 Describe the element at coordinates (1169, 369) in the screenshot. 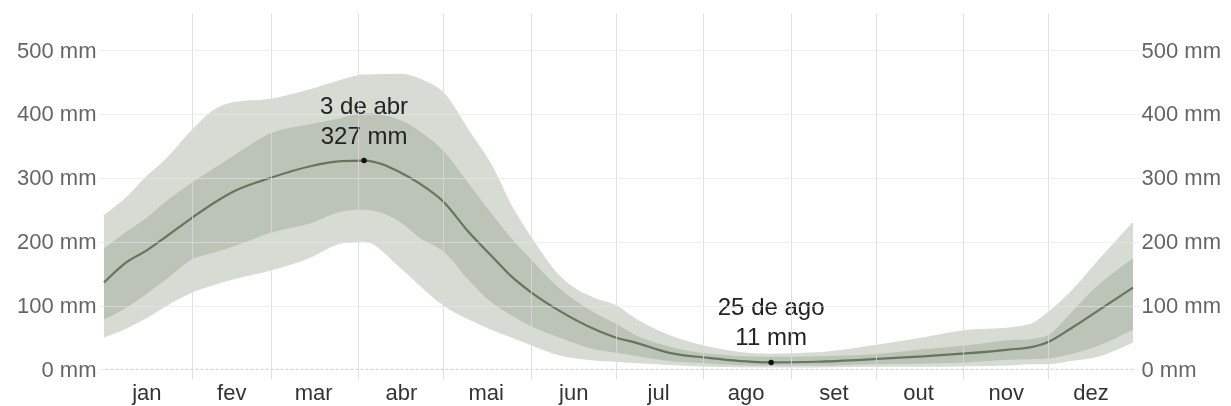

I see `y2-tick-label: 0 mm` at that location.